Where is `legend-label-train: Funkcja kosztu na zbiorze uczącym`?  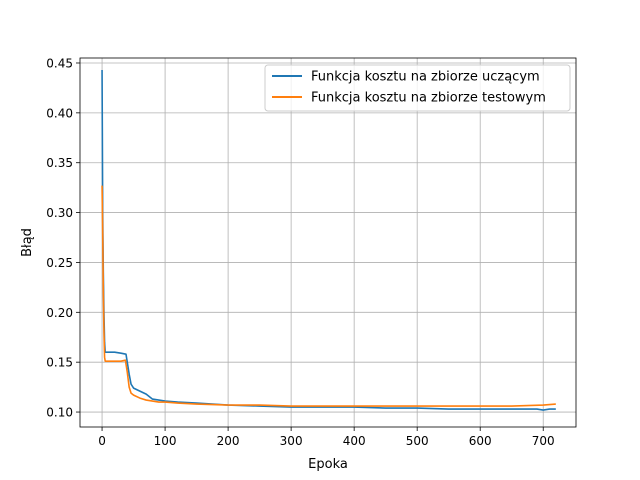 legend-label-train: Funkcja kosztu na zbiorze uczącym is located at coordinates (425, 77).